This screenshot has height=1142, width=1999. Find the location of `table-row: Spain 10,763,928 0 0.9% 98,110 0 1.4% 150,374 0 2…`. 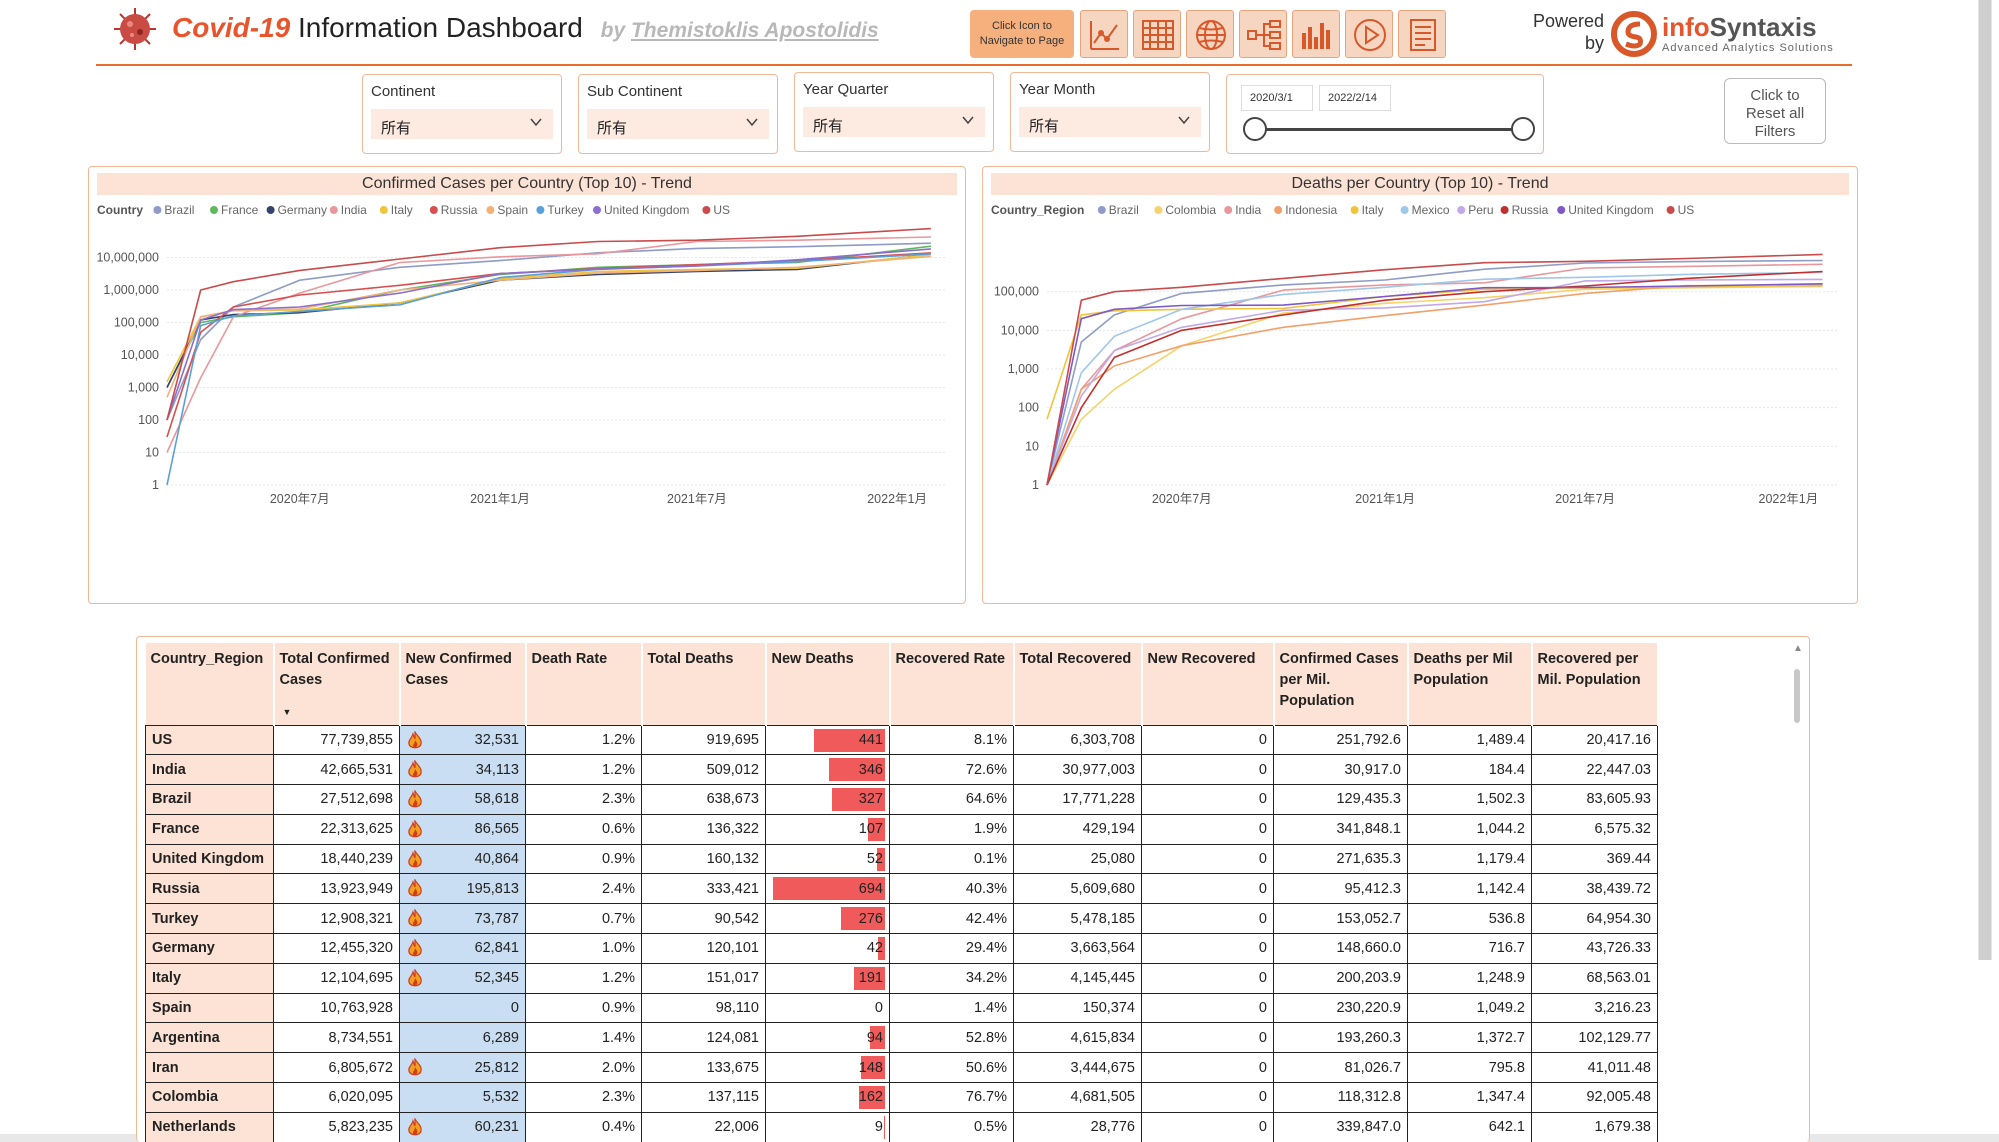

table-row: Spain 10,763,928 0 0.9% 98,110 0 1.4% 150,374 0 2… is located at coordinates (901, 1008).